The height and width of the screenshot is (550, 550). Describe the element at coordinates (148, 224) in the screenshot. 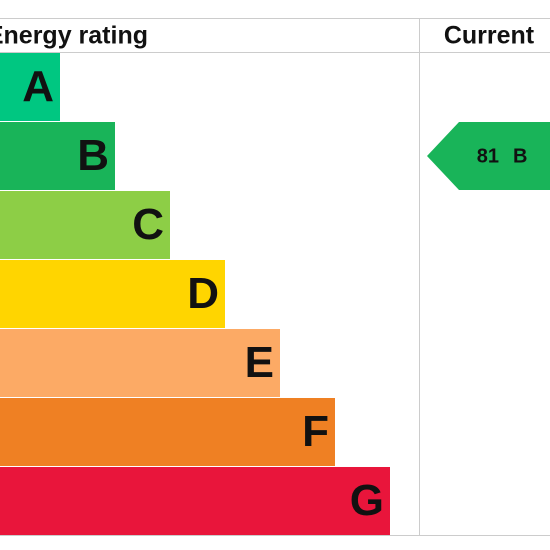

I see `band-letter: C` at that location.